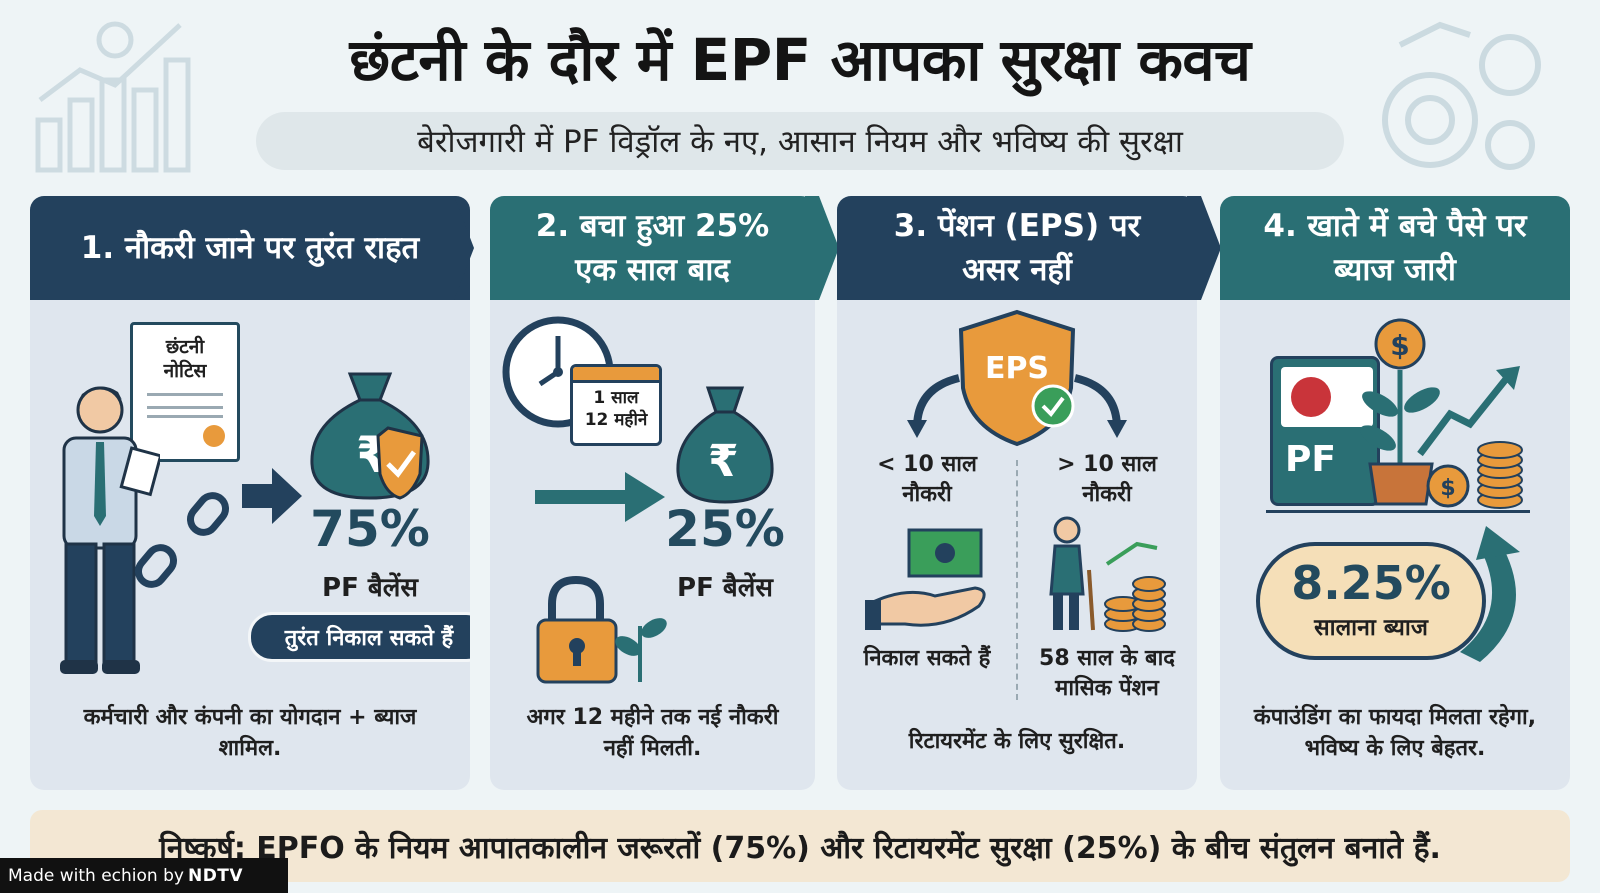 The height and width of the screenshot is (893, 1600). What do you see at coordinates (1371, 583) in the screenshot?
I see `interest-rate-value: 8.25%` at bounding box center [1371, 583].